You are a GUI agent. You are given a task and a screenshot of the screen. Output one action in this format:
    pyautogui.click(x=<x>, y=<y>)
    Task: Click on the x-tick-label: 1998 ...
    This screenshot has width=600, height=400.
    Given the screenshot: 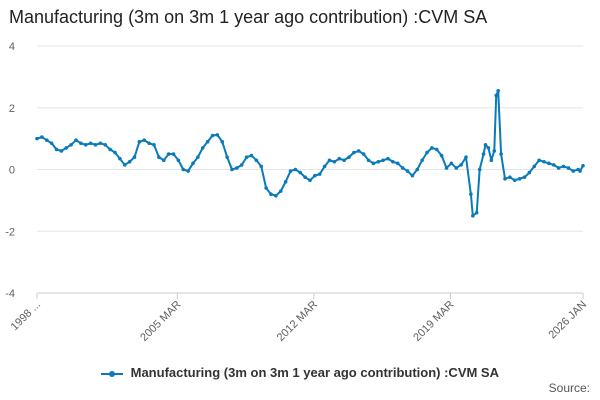 What is the action you would take?
    pyautogui.click(x=26, y=316)
    